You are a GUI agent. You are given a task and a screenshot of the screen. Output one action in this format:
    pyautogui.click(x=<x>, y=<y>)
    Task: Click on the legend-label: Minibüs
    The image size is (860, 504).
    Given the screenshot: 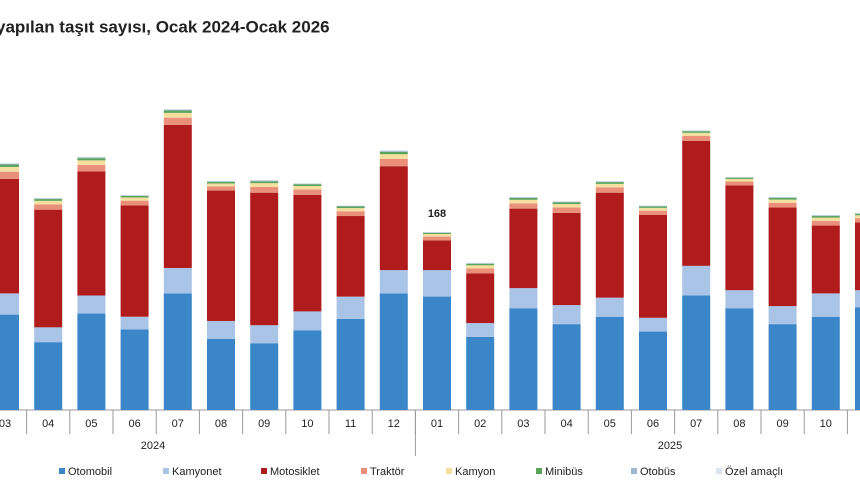 What is the action you would take?
    pyautogui.click(x=564, y=472)
    